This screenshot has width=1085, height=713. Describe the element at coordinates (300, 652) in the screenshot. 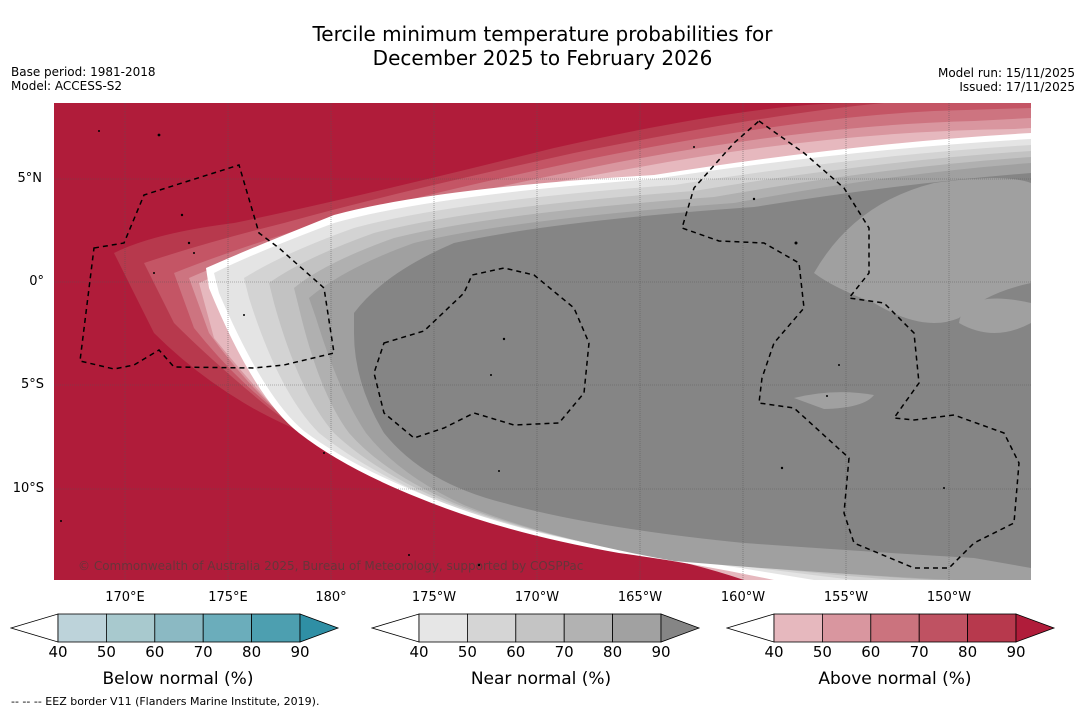

I see `below-colorbar-tick: 90` at that location.